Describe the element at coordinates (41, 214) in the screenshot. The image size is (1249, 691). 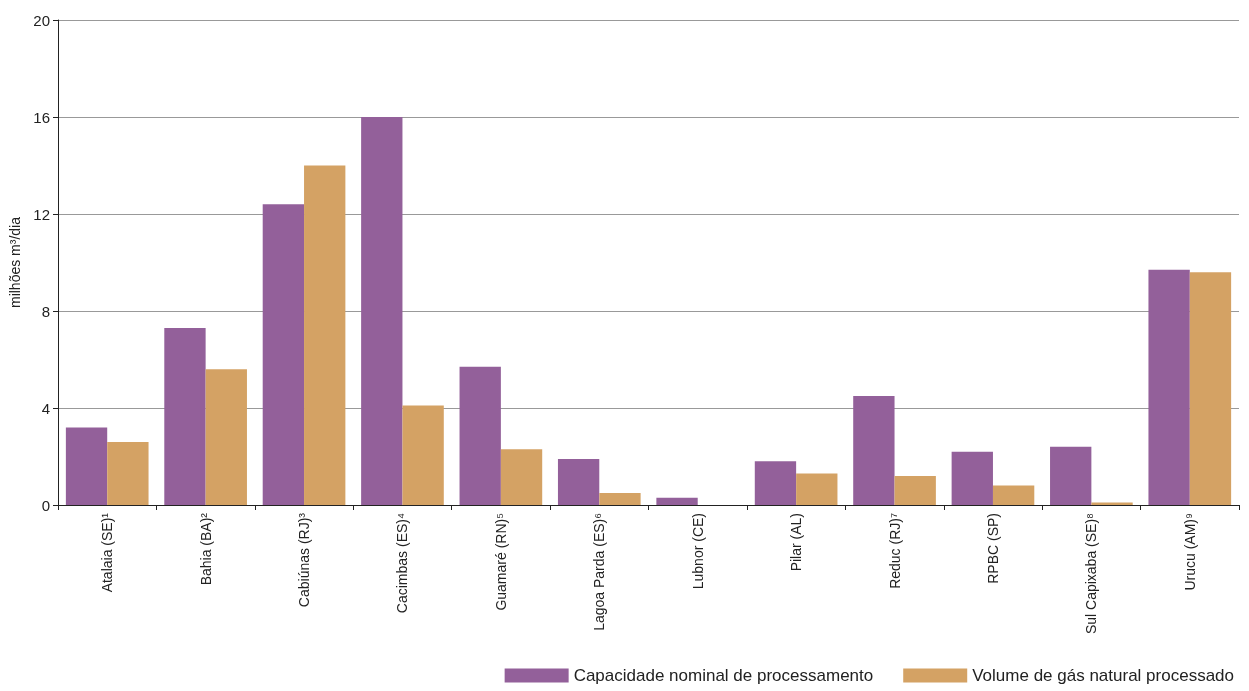
I see `y-tick-label: 12` at that location.